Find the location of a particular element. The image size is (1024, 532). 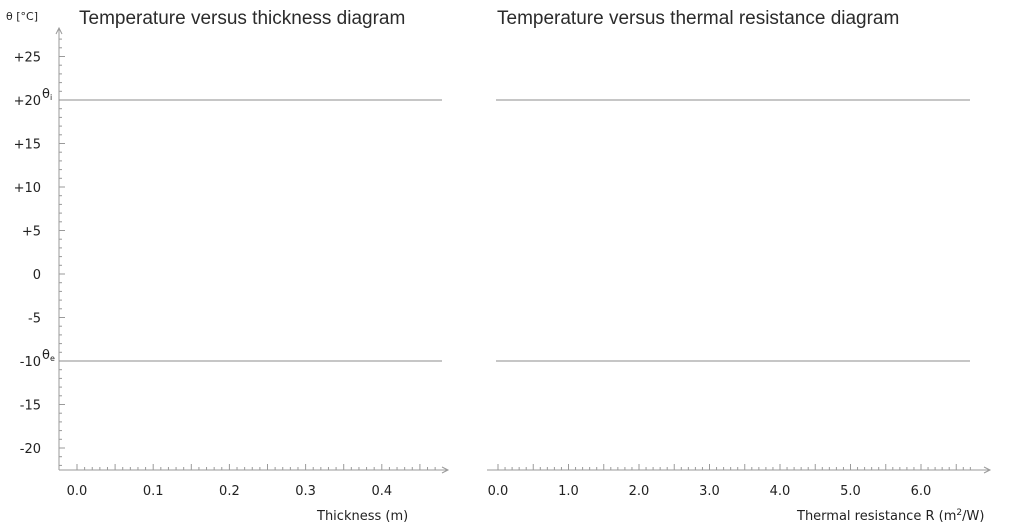

x-tick-label: 0.3 is located at coordinates (305, 491).